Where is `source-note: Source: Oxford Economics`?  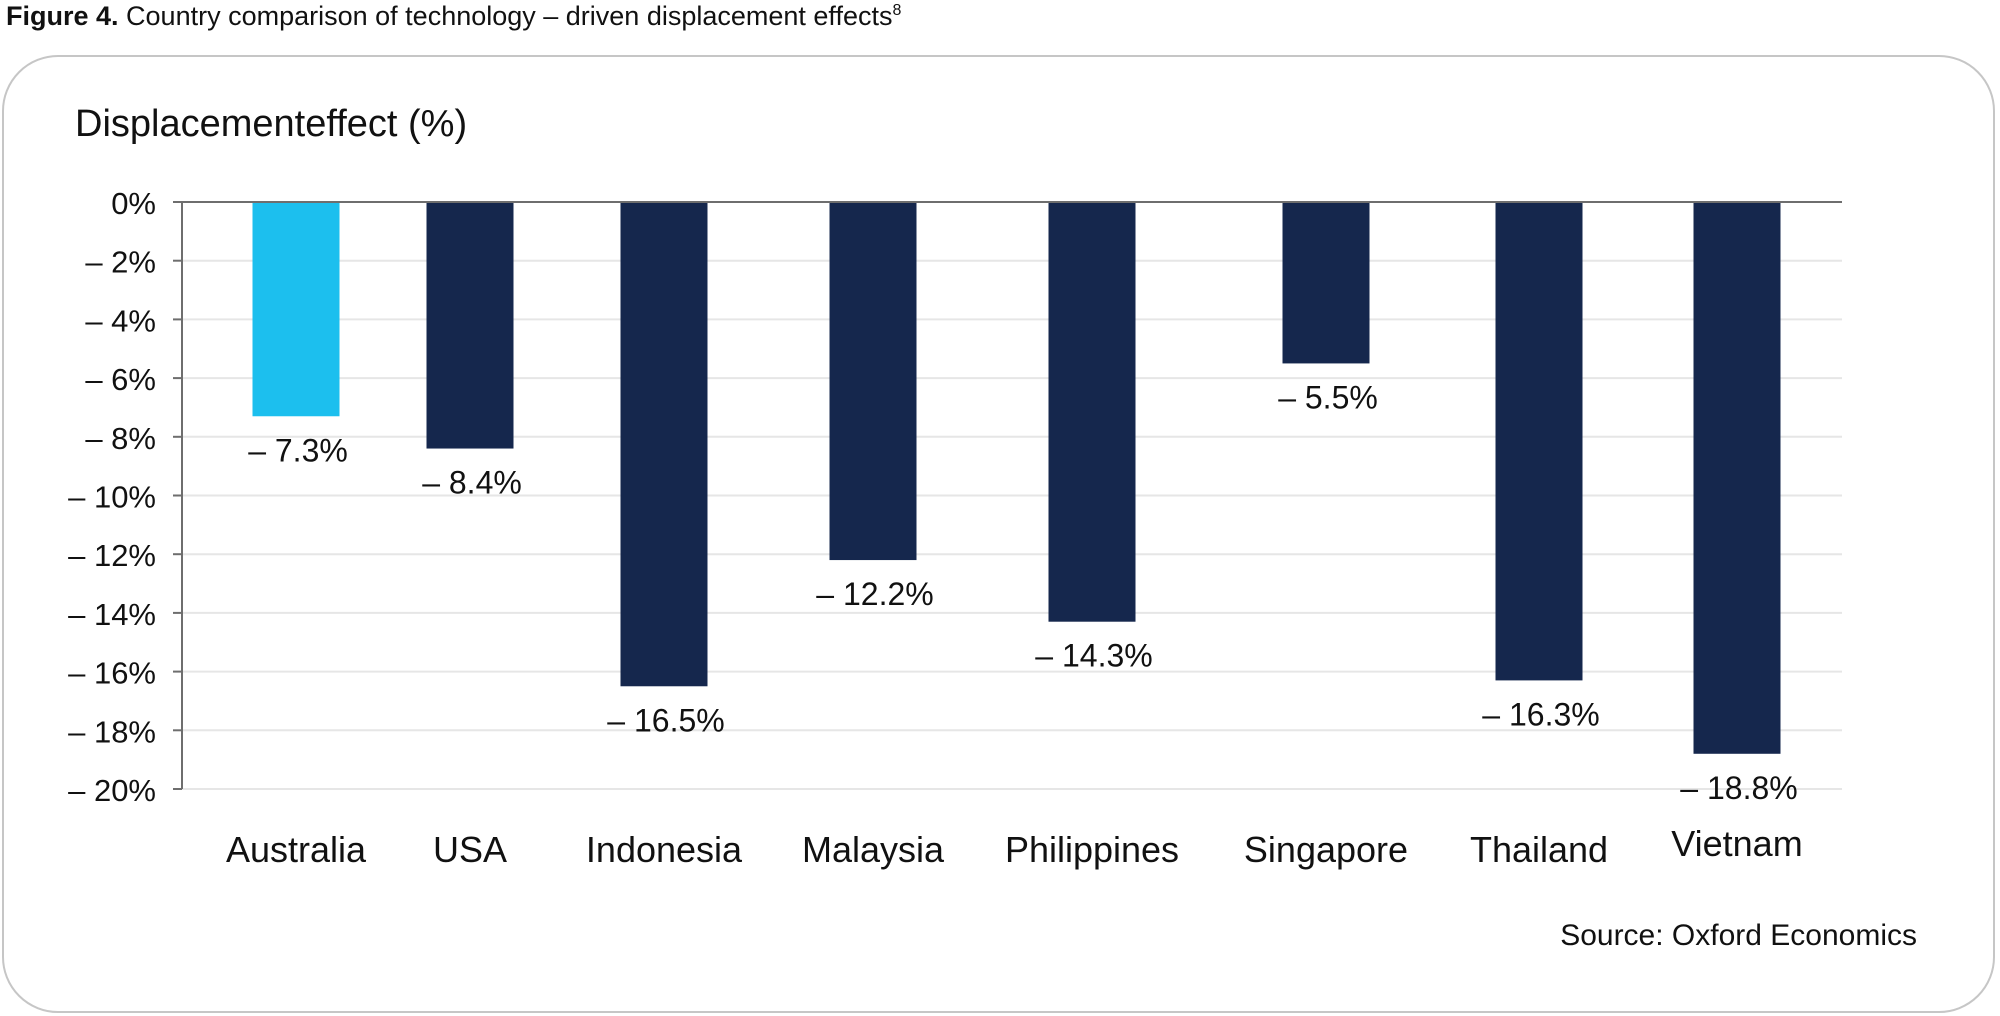 source-note: Source: Oxford Economics is located at coordinates (1738, 935).